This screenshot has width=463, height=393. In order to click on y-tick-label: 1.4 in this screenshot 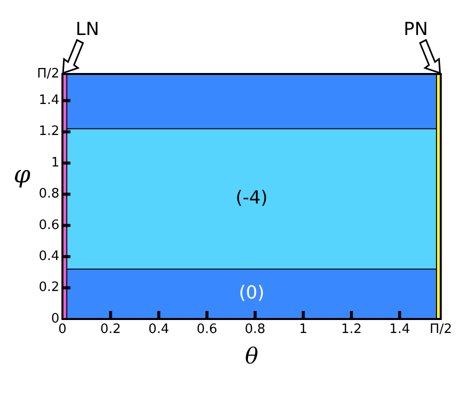, I will do `click(49, 100)`.